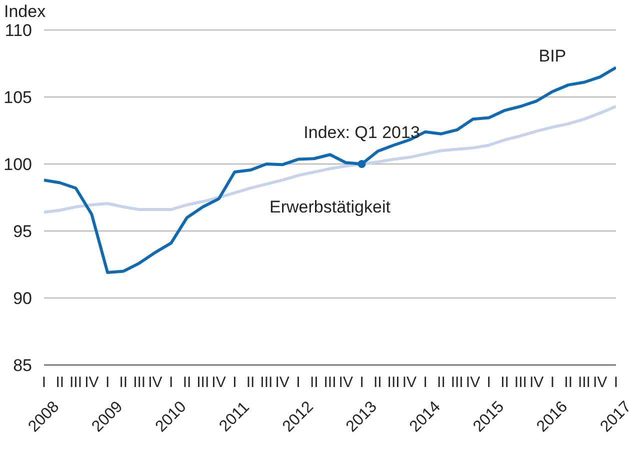 This screenshot has width=630, height=466. I want to click on y-axis-title: Index, so click(25, 12).